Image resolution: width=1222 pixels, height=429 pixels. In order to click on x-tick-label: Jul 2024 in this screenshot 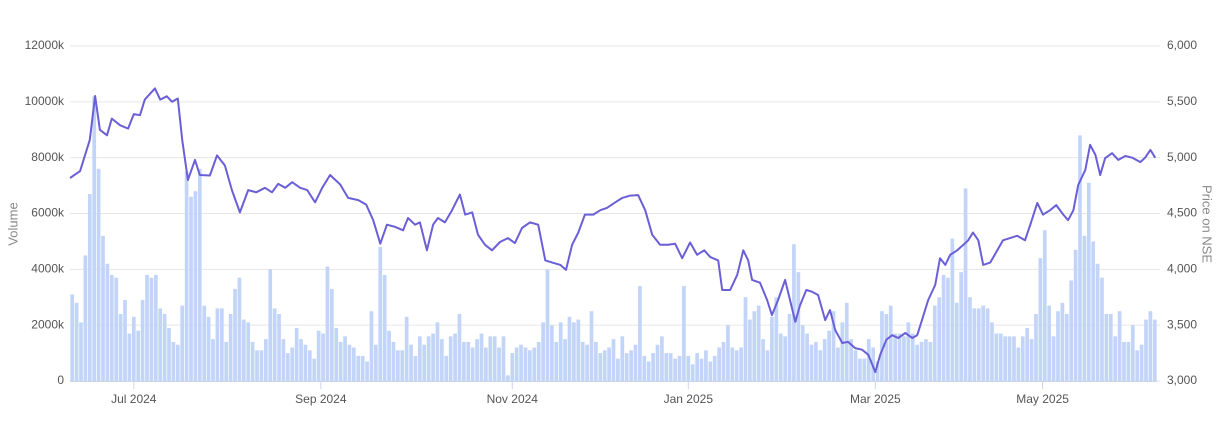, I will do `click(134, 399)`.